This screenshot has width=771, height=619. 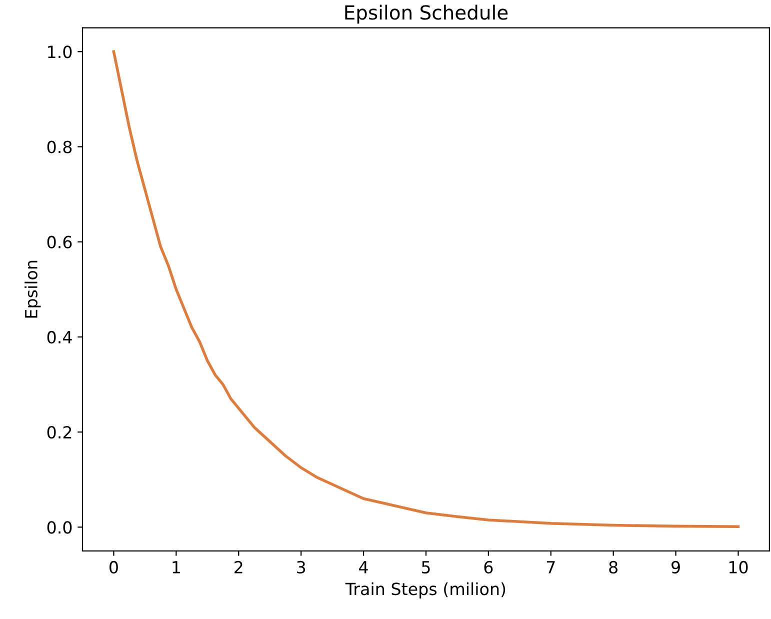 What do you see at coordinates (114, 567) in the screenshot?
I see `x-tick-label: 0` at bounding box center [114, 567].